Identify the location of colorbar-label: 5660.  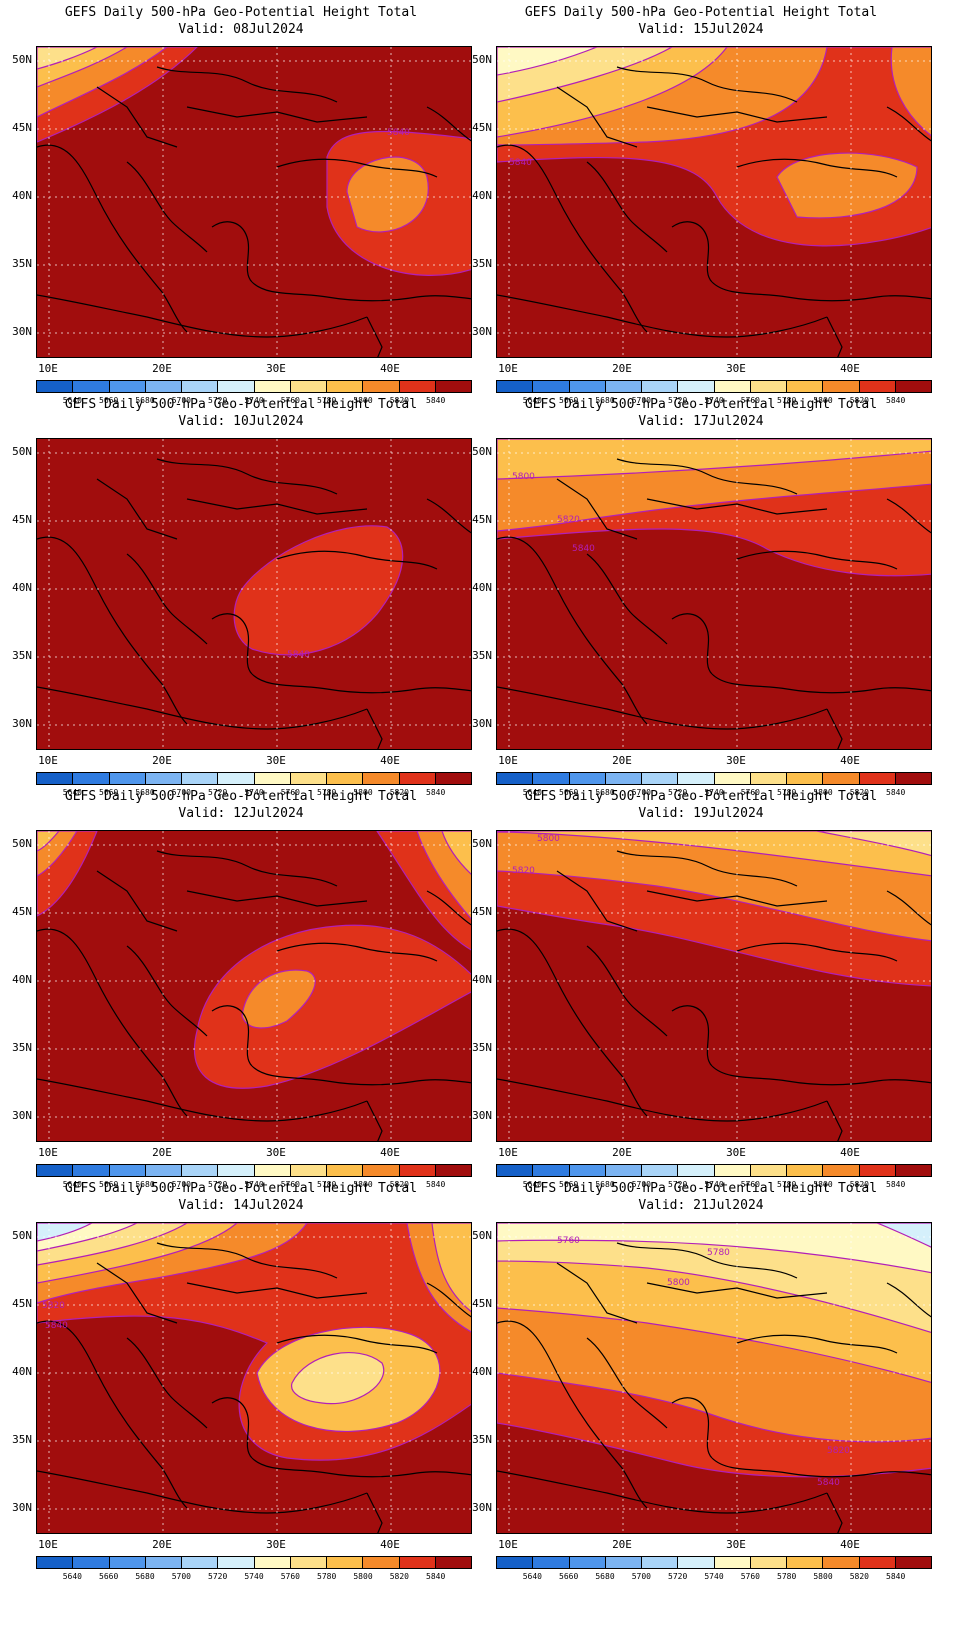
(569, 792).